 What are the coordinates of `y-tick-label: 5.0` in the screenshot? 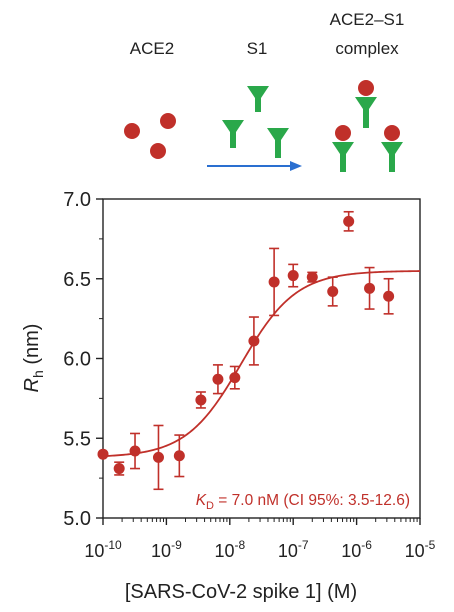 It's located at (77, 519).